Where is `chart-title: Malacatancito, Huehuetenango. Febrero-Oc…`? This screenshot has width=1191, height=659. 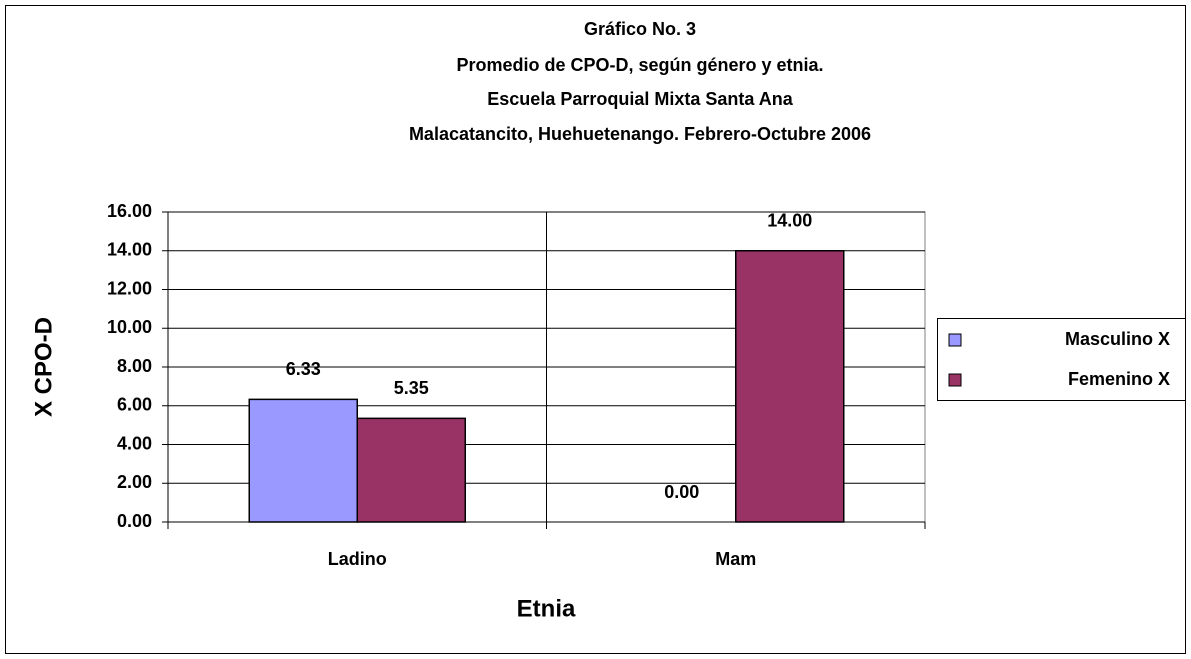 chart-title: Malacatancito, Huehuetenango. Febrero-Oc… is located at coordinates (640, 134).